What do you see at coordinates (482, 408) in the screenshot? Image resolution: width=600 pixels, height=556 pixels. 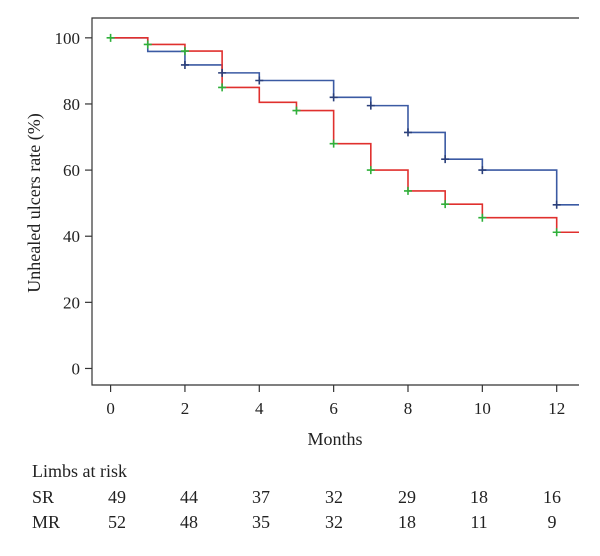 I see `x-tick-label: 10` at bounding box center [482, 408].